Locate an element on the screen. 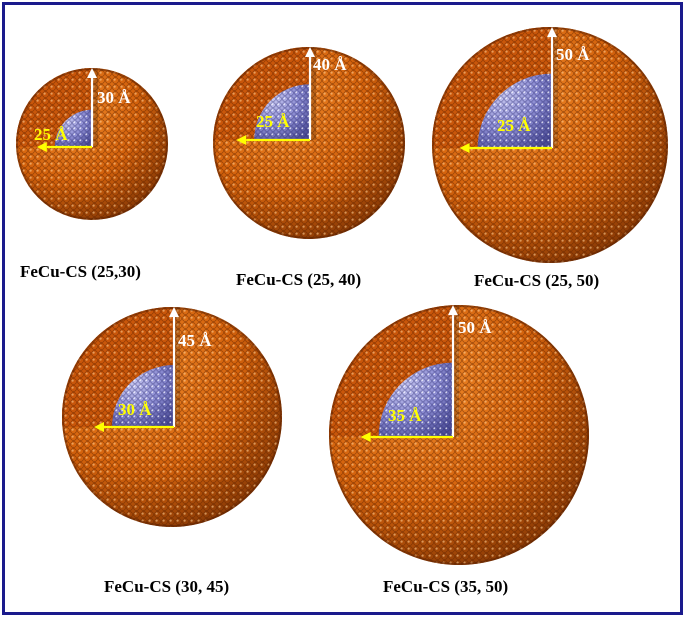  particle-p2: 40 Å 25 Å is located at coordinates (309, 143).